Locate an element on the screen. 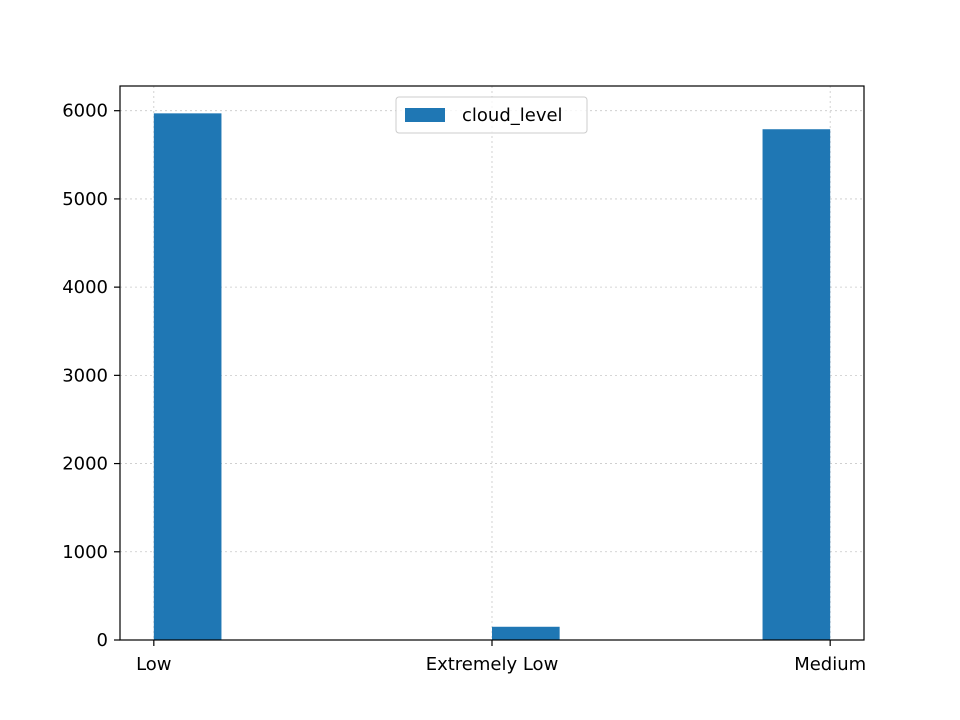 The height and width of the screenshot is (720, 960). y-tick-label: 0 is located at coordinates (102, 640).